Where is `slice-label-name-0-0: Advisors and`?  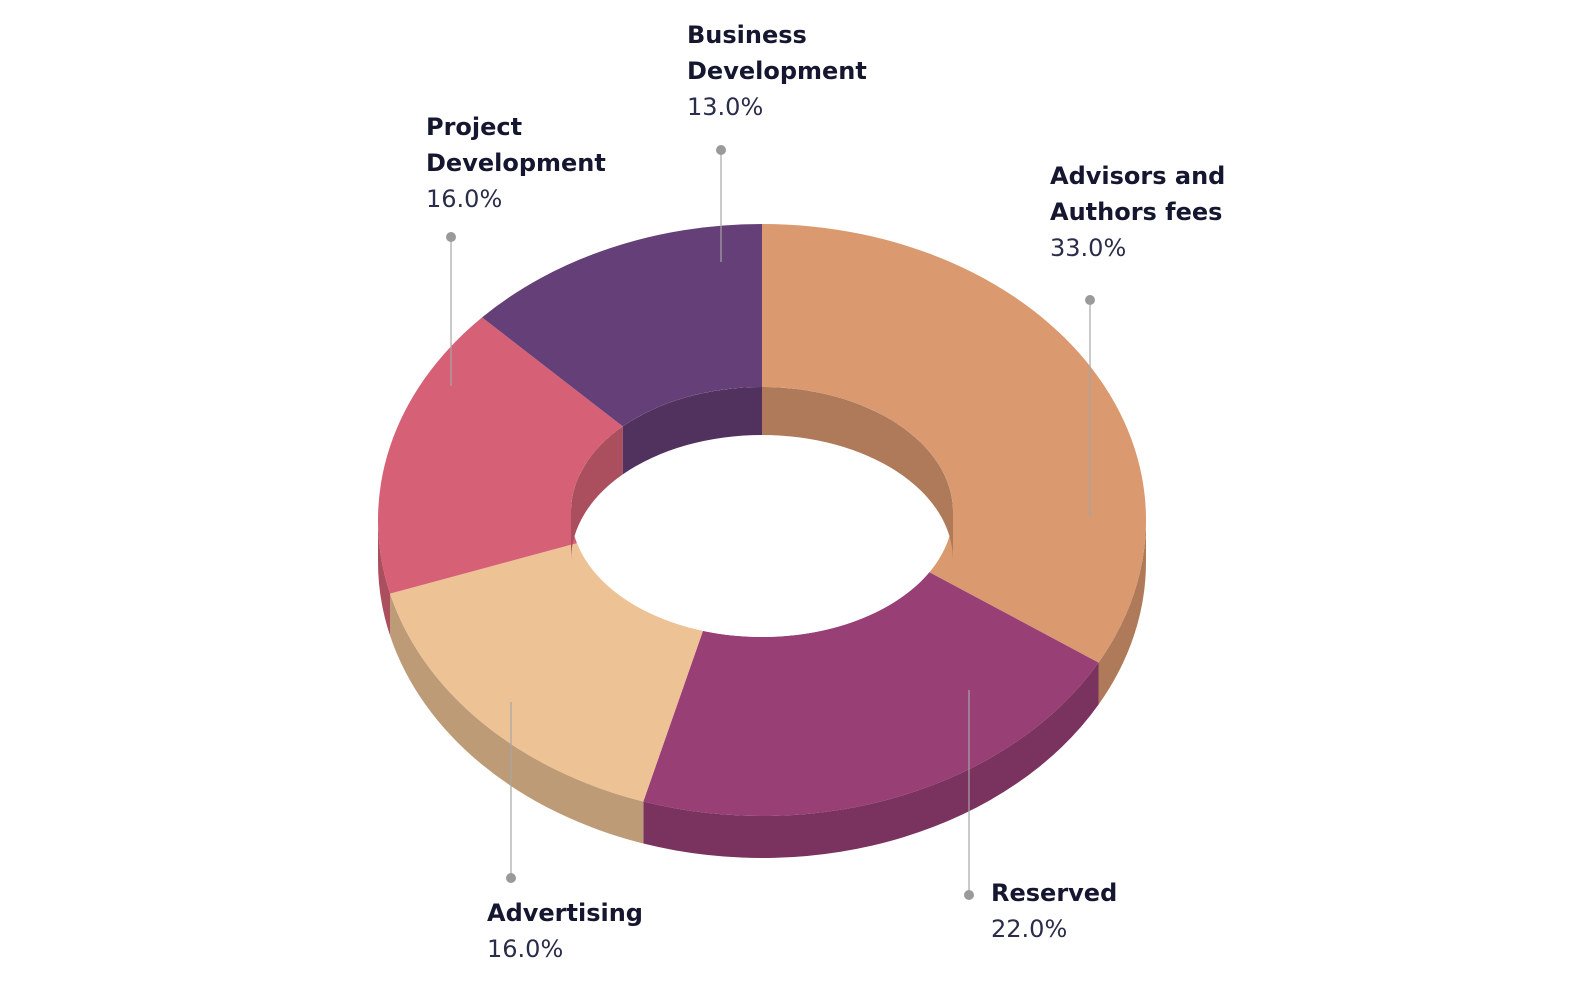
slice-label-name-0-0: Advisors and is located at coordinates (1137, 176).